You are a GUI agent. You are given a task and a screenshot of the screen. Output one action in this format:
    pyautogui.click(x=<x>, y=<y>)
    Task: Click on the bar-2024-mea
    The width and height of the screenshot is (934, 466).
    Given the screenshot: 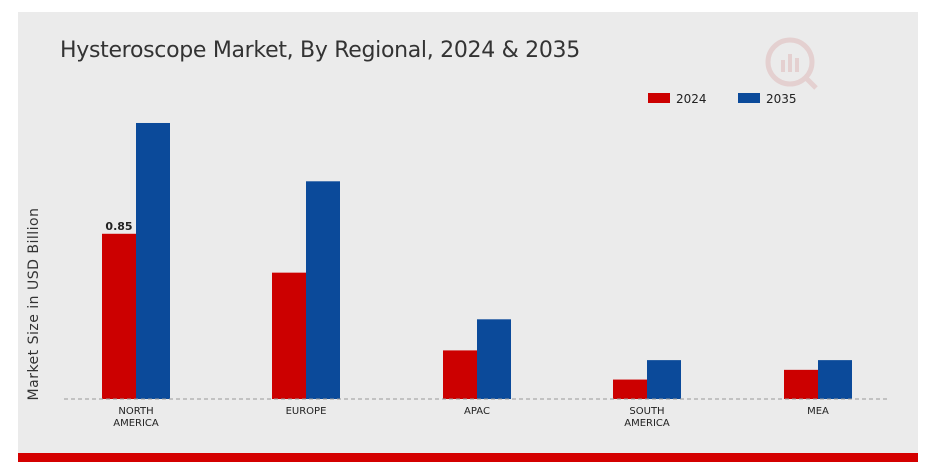 What is the action you would take?
    pyautogui.click(x=801, y=384)
    